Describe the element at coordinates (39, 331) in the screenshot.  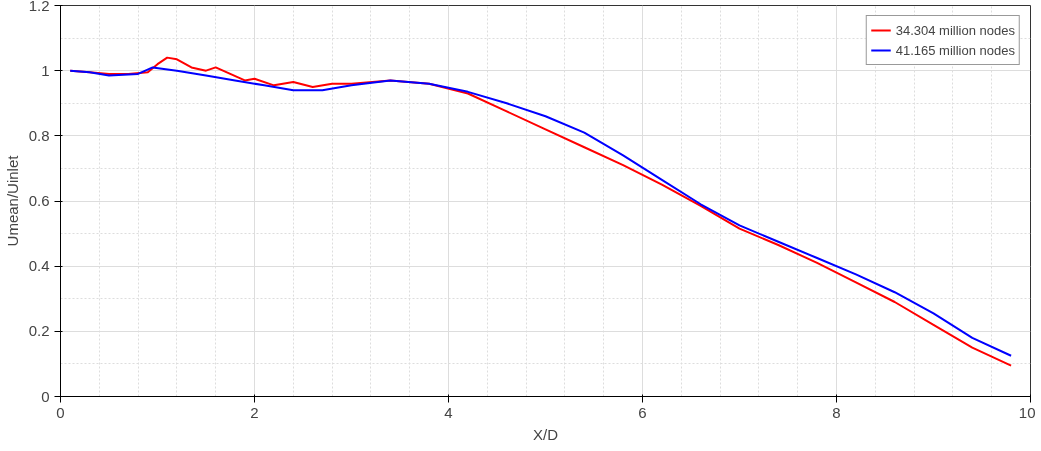
I see `y-tick-label: 0.2` at that location.